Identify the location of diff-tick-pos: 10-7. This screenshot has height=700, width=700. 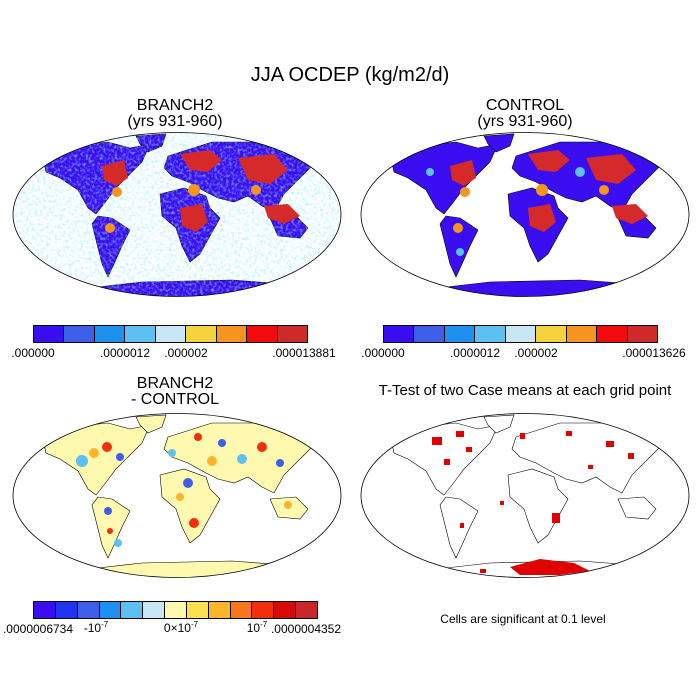
(257, 627).